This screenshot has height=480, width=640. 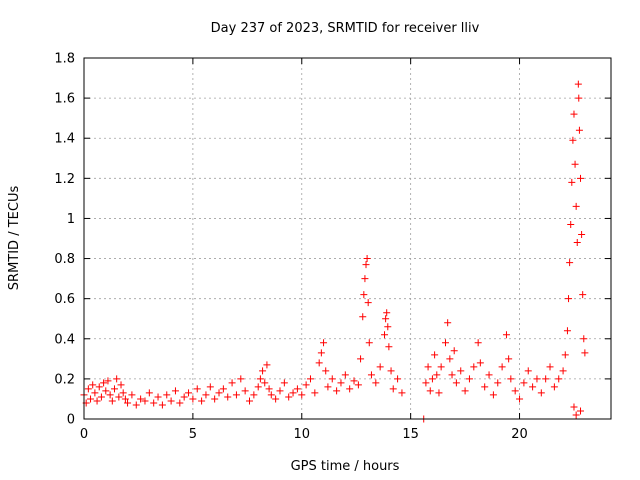 What do you see at coordinates (301, 434) in the screenshot?
I see `x-tick-label: 10` at bounding box center [301, 434].